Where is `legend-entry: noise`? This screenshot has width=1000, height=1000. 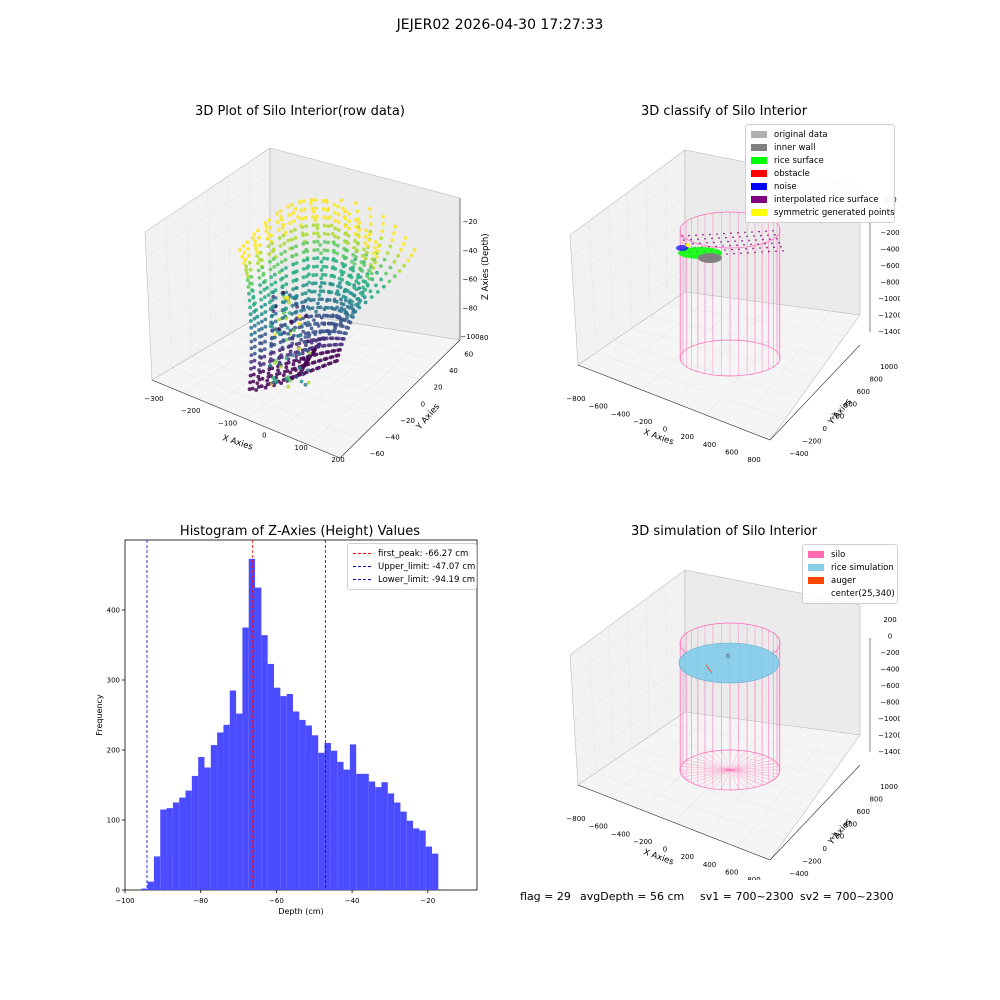 legend-entry: noise is located at coordinates (820, 186).